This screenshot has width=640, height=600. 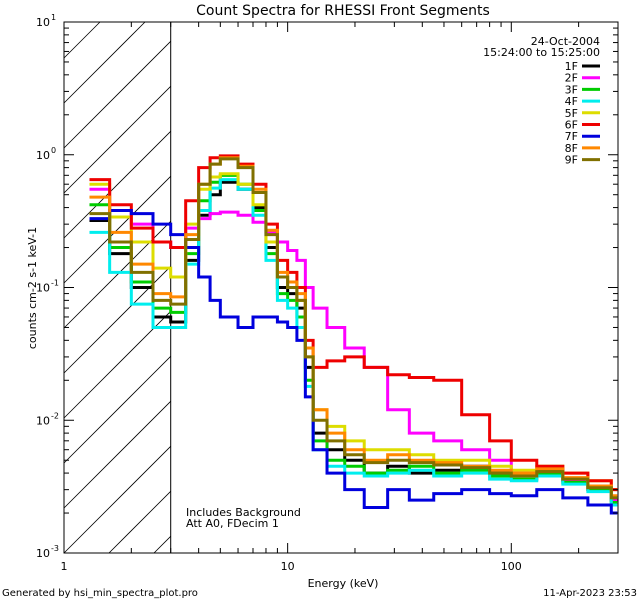 What do you see at coordinates (571, 89) in the screenshot?
I see `legend-label: 3F` at bounding box center [571, 89].